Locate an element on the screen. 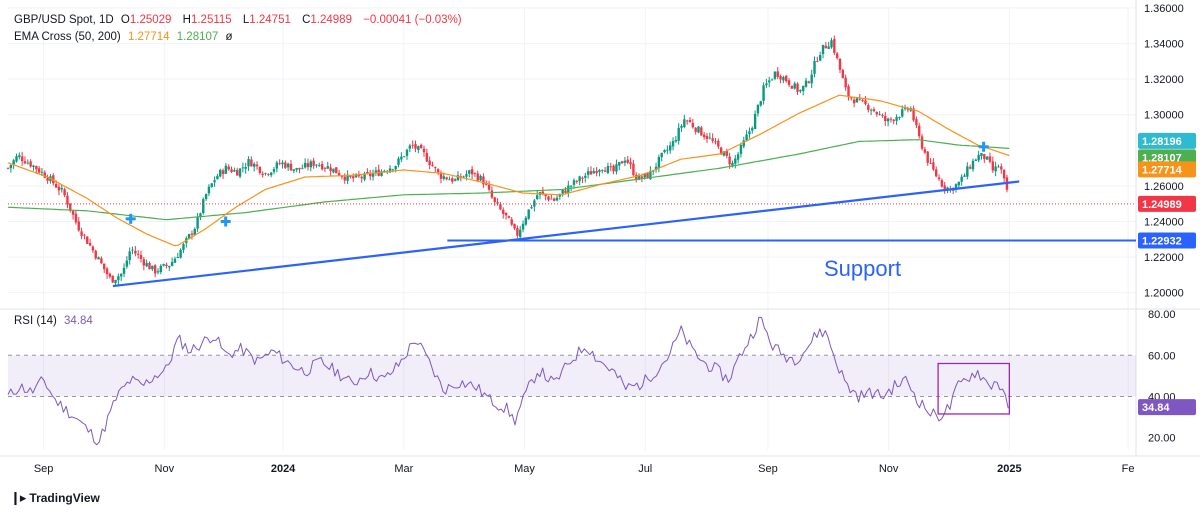 This screenshot has width=1200, height=514. tradingview-branding: ❙▸ TradingView is located at coordinates (55, 498).